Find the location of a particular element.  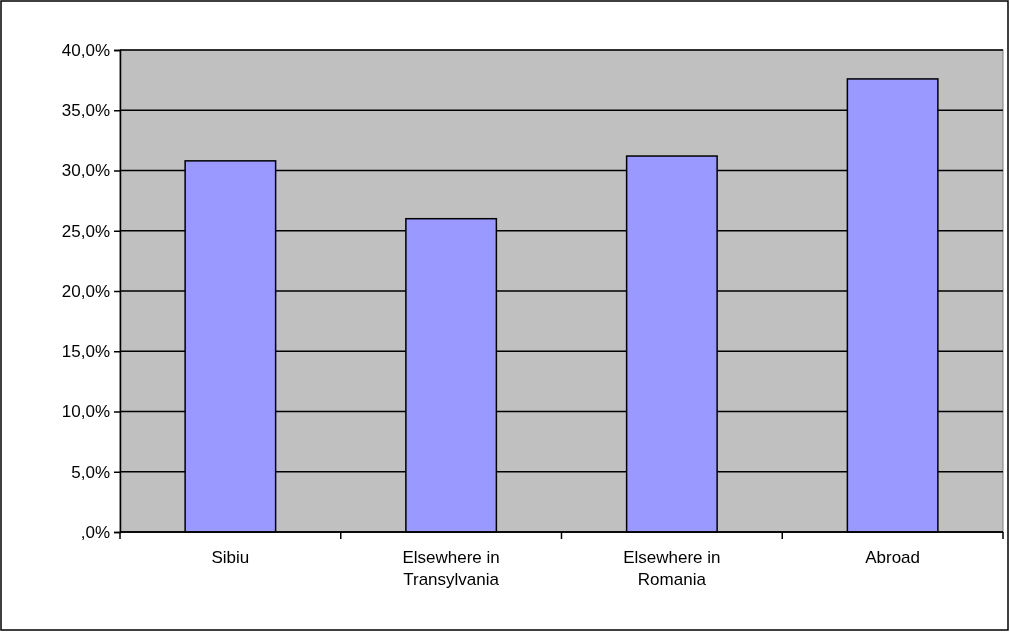

x-tick-label: Abroad is located at coordinates (893, 557).